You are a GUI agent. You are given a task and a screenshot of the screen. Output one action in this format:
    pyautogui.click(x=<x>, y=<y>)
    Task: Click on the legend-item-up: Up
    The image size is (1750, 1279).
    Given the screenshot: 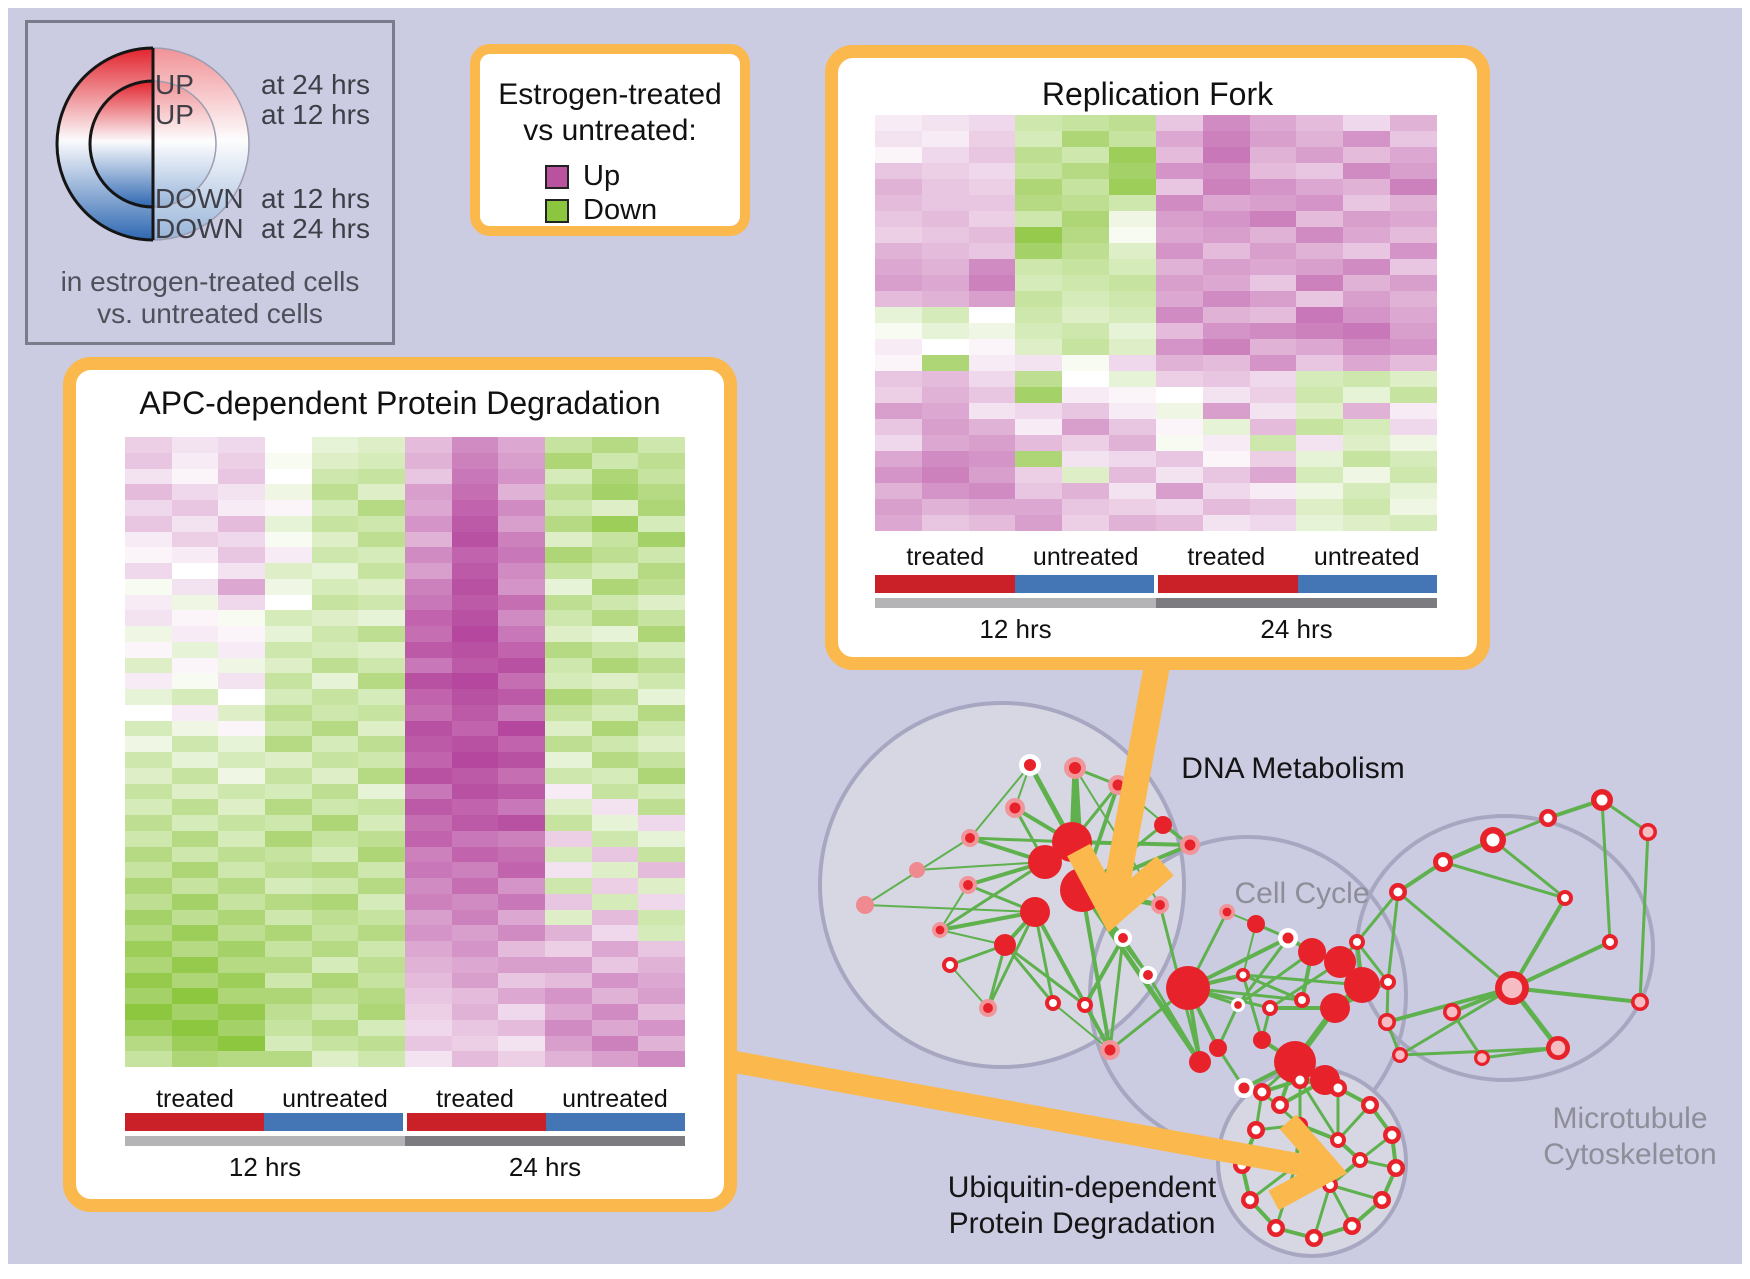 What is the action you would take?
    pyautogui.click(x=610, y=176)
    